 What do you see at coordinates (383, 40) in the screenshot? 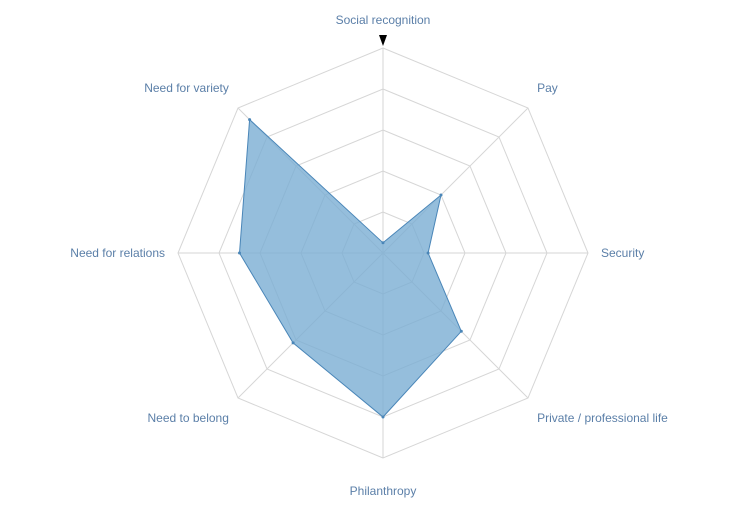
I see `axis-pointer-icon` at bounding box center [383, 40].